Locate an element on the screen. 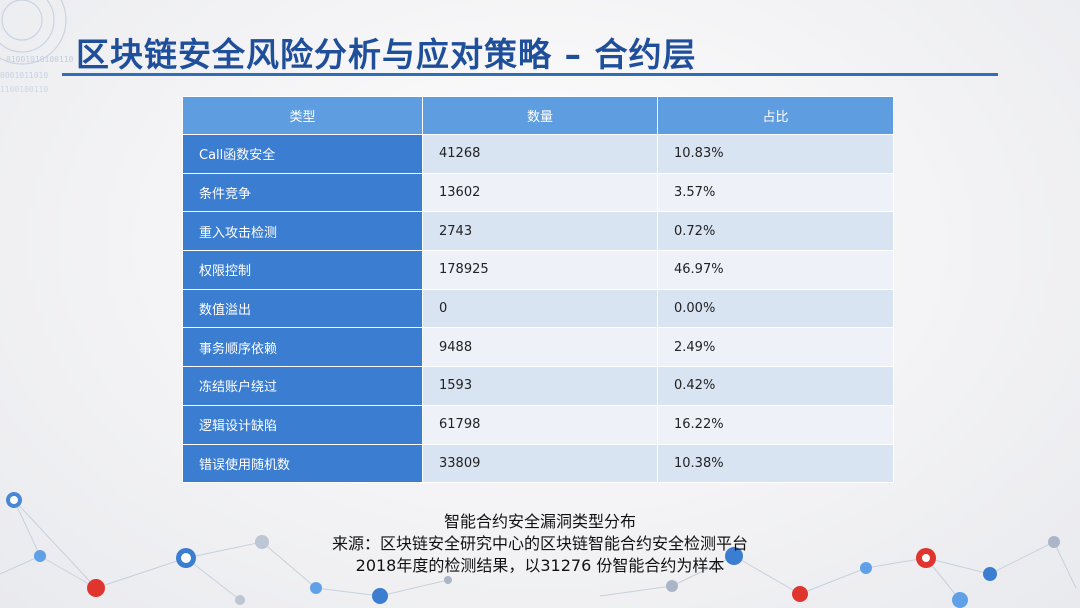 The image size is (1080, 608). table-row: 重入攻击检测 2743 0.72% is located at coordinates (538, 231).